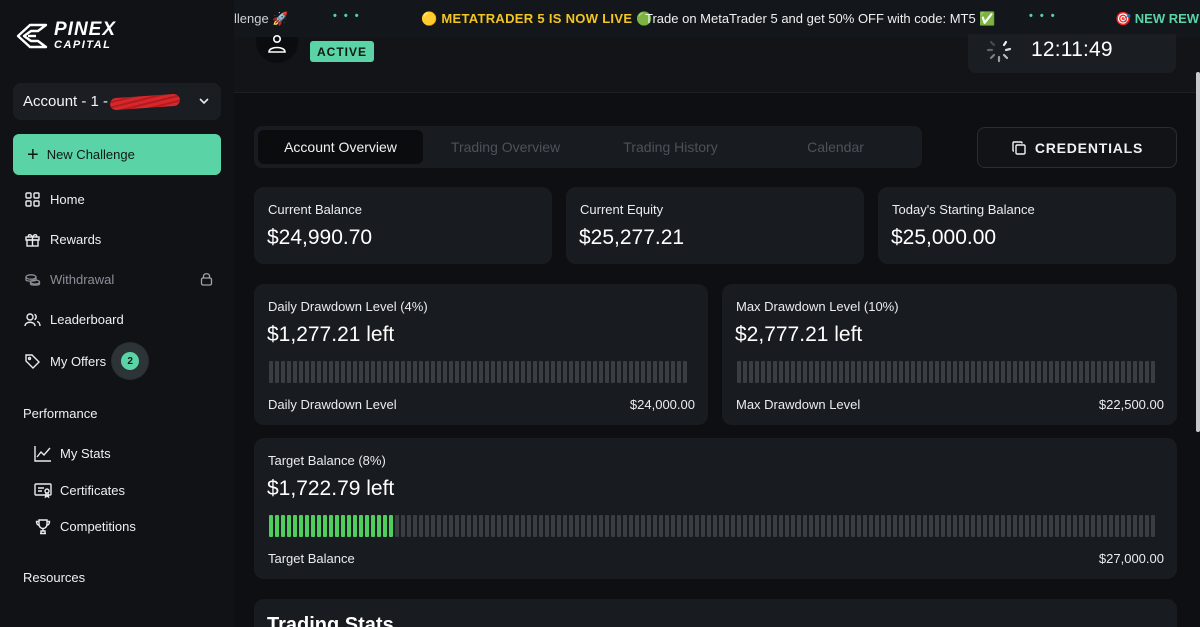 Image resolution: width=1200 pixels, height=627 pixels. I want to click on brand-logo: PINEX CAPITAL, so click(66, 35).